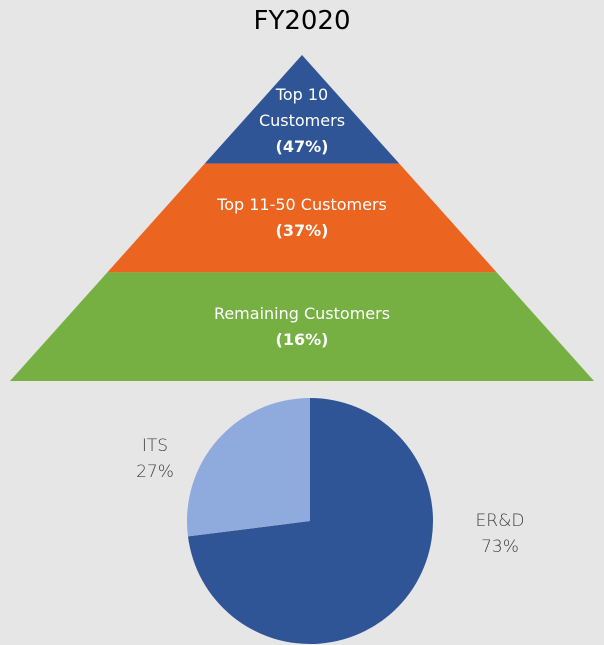 The height and width of the screenshot is (645, 604). Describe the element at coordinates (500, 534) in the screenshot. I see `slice-label: ER&D 73%` at that location.